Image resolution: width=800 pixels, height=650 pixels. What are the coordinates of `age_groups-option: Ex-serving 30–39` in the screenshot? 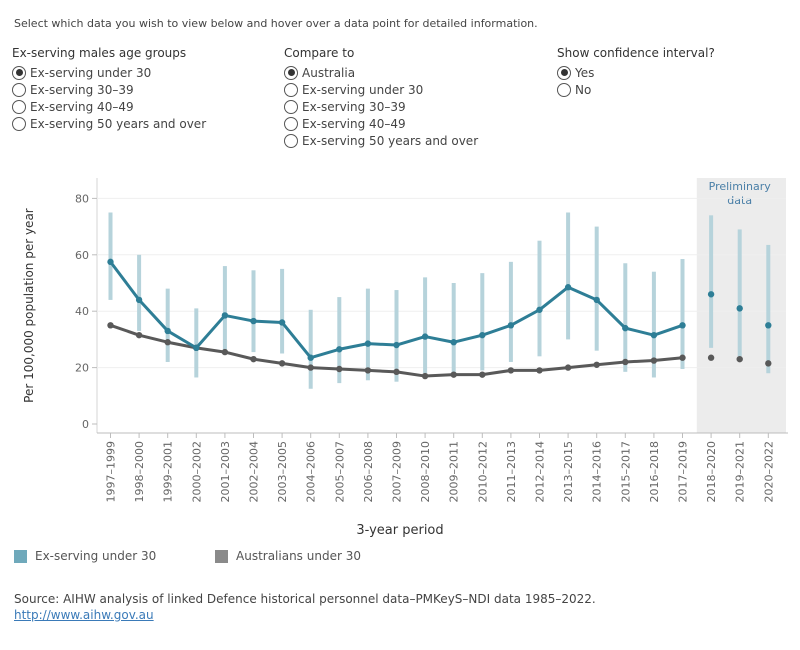 It's located at (109, 89).